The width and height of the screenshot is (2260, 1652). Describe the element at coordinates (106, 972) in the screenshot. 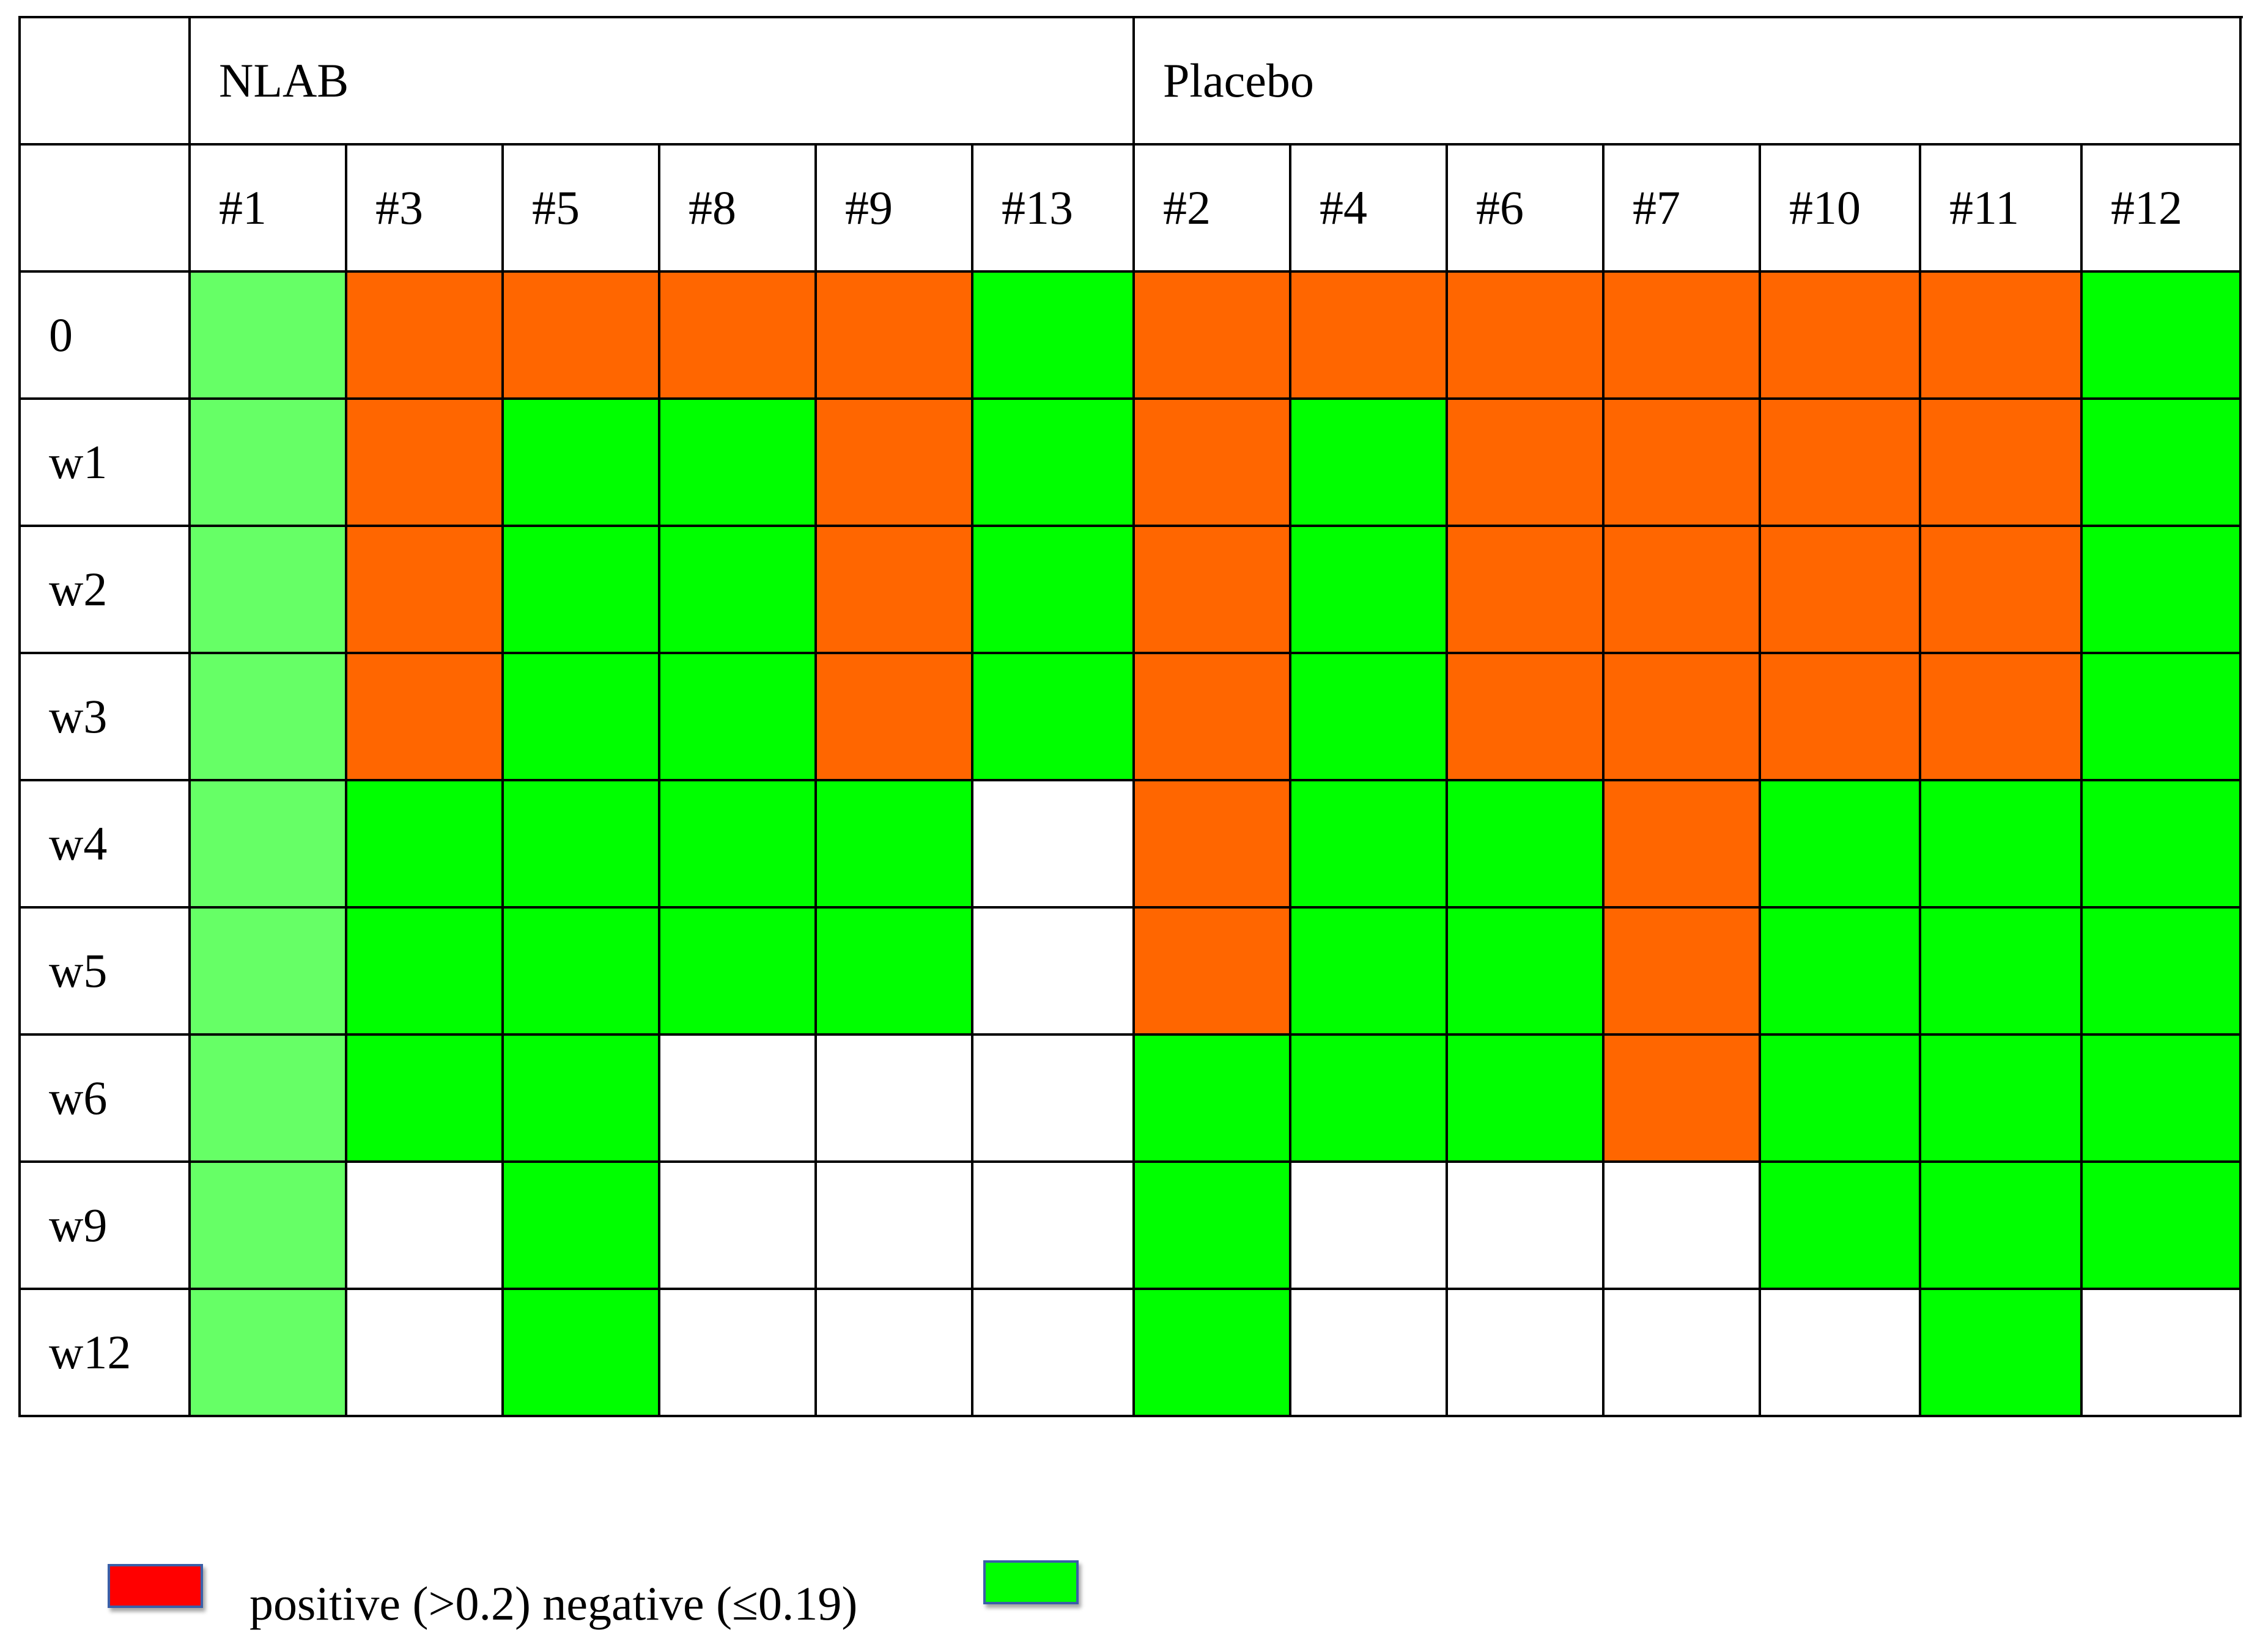

I see `row-label: w5` at that location.